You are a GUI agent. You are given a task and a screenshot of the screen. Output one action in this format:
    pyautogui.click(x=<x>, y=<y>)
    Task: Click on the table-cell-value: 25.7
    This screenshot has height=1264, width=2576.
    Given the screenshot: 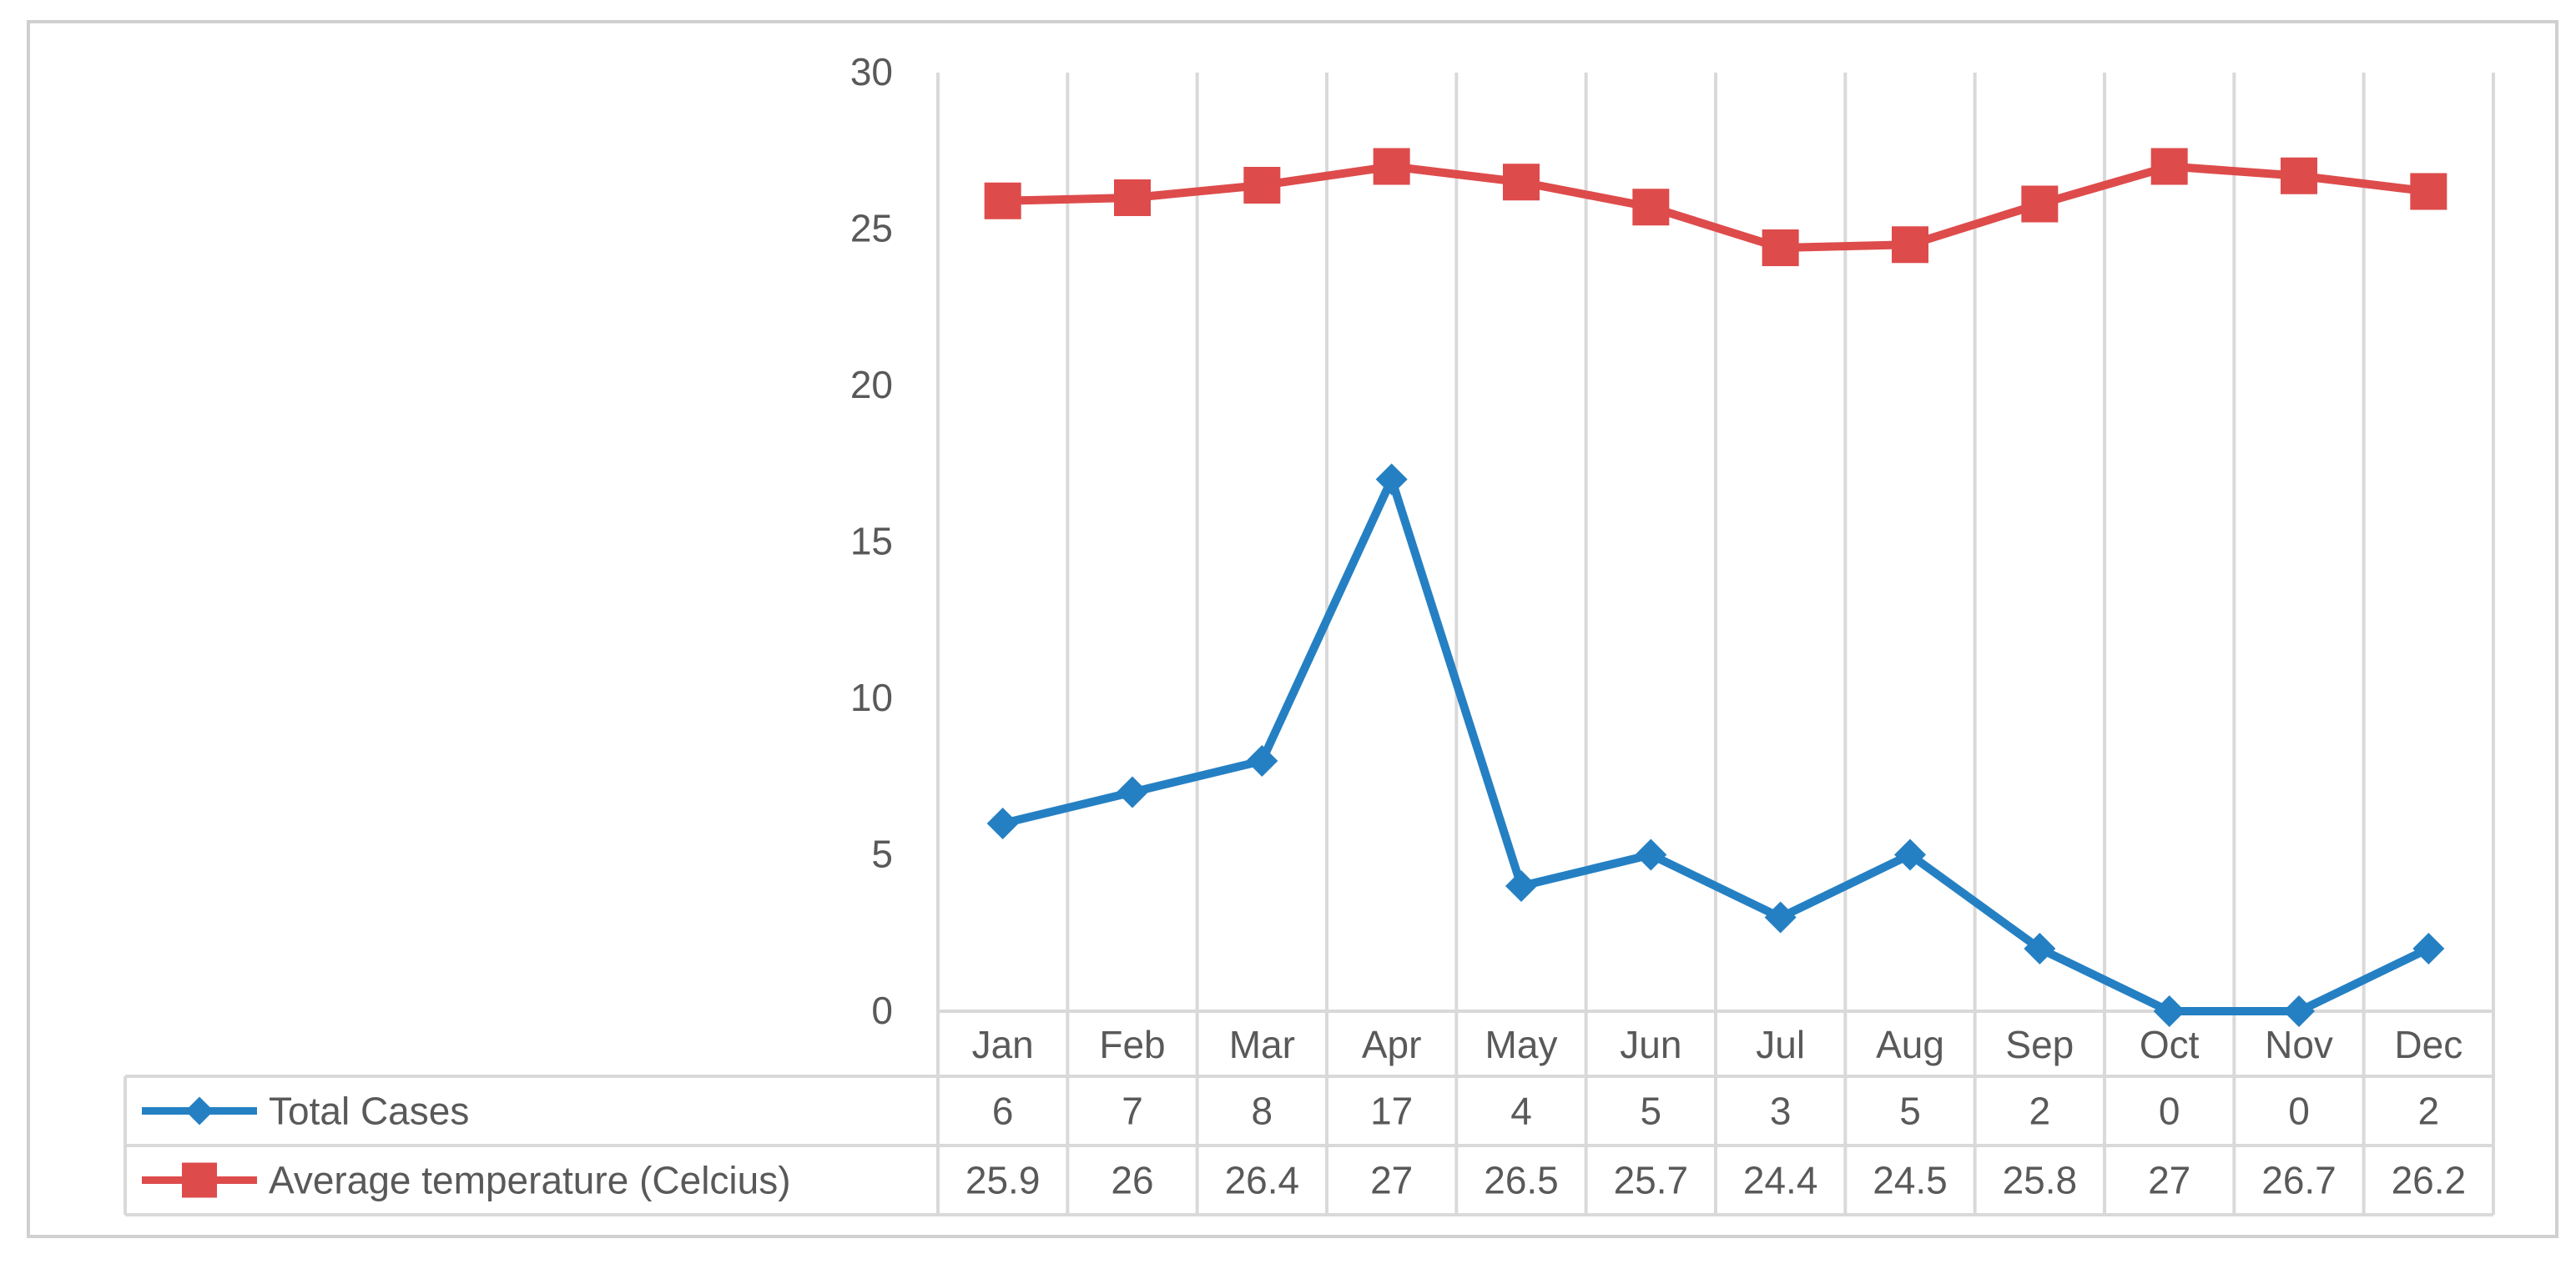 What is the action you would take?
    pyautogui.click(x=1651, y=1180)
    